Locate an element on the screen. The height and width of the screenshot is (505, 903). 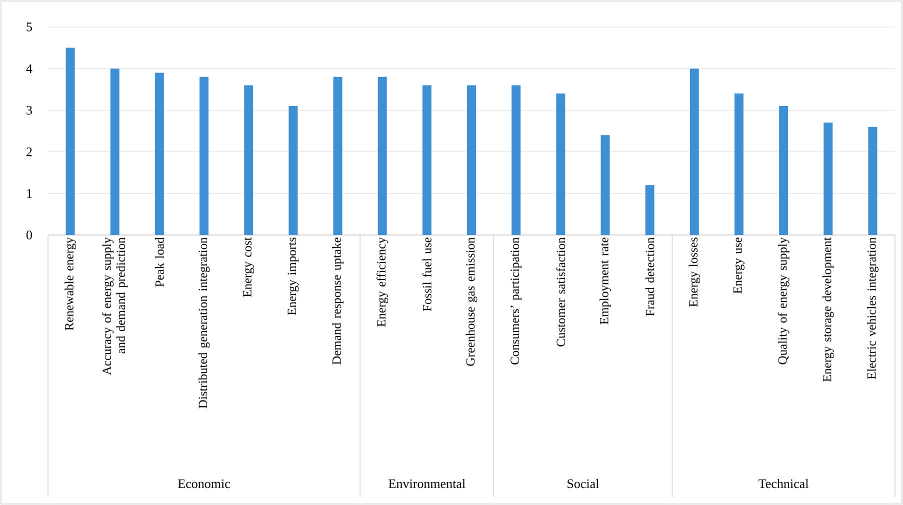
x-tick-label: Peak load is located at coordinates (159, 262).